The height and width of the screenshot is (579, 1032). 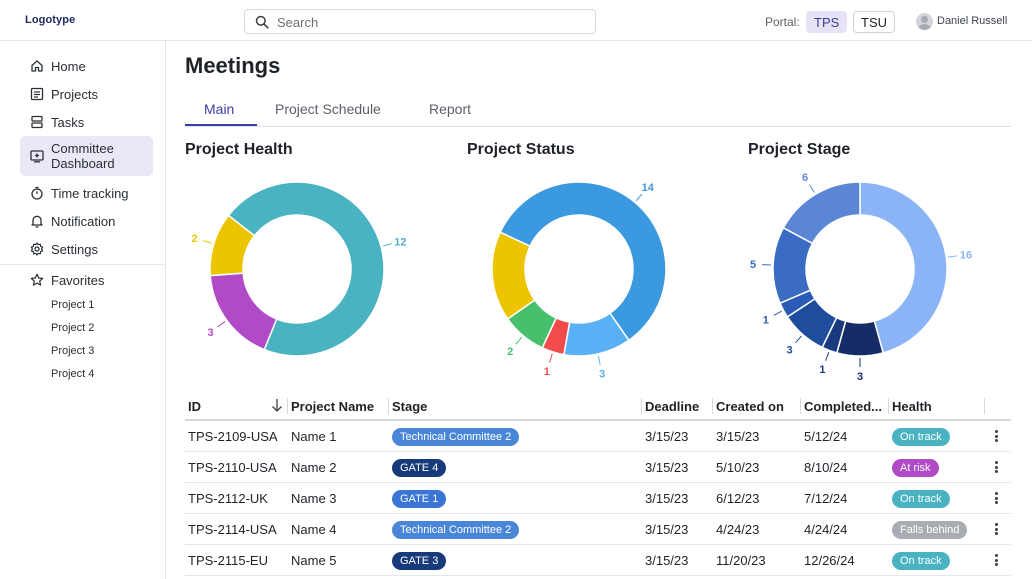 I want to click on chart-title-project-status: Project Status, so click(x=521, y=149).